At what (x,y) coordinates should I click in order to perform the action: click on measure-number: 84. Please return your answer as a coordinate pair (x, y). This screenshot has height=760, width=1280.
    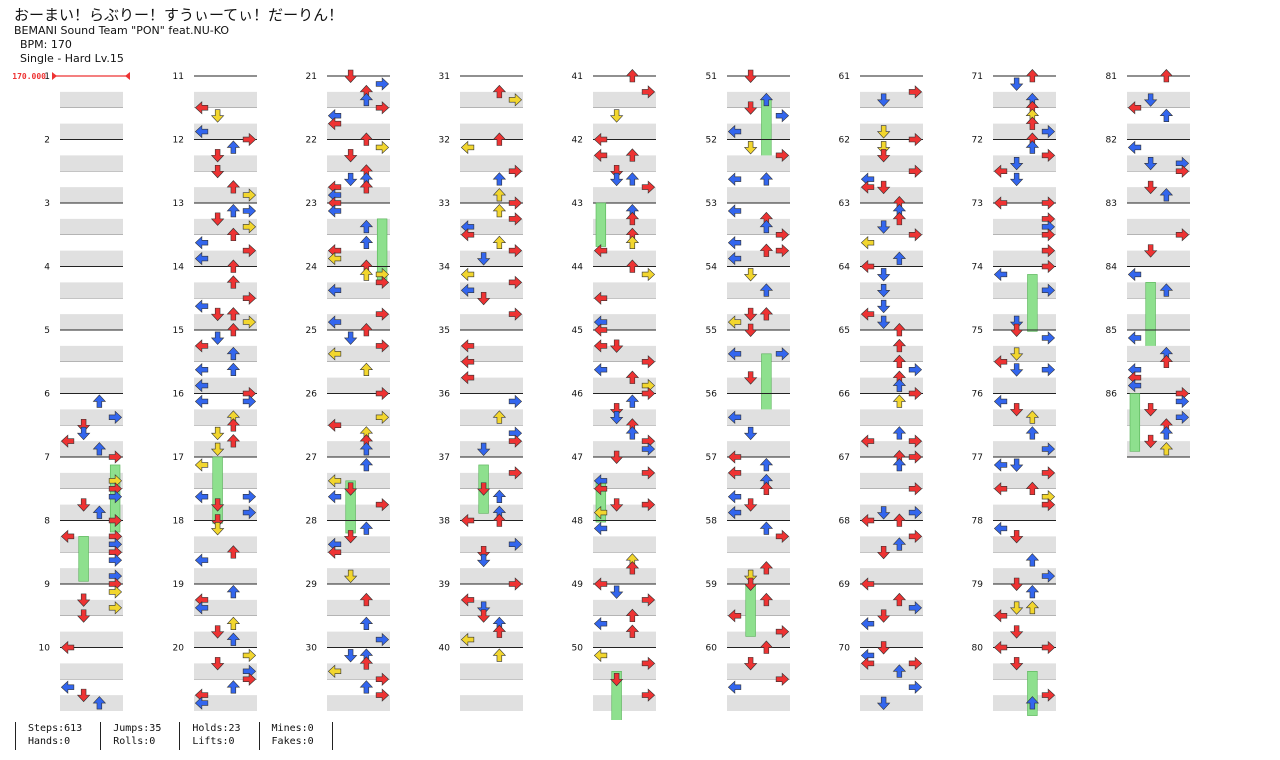
    Looking at the image, I should click on (1112, 268).